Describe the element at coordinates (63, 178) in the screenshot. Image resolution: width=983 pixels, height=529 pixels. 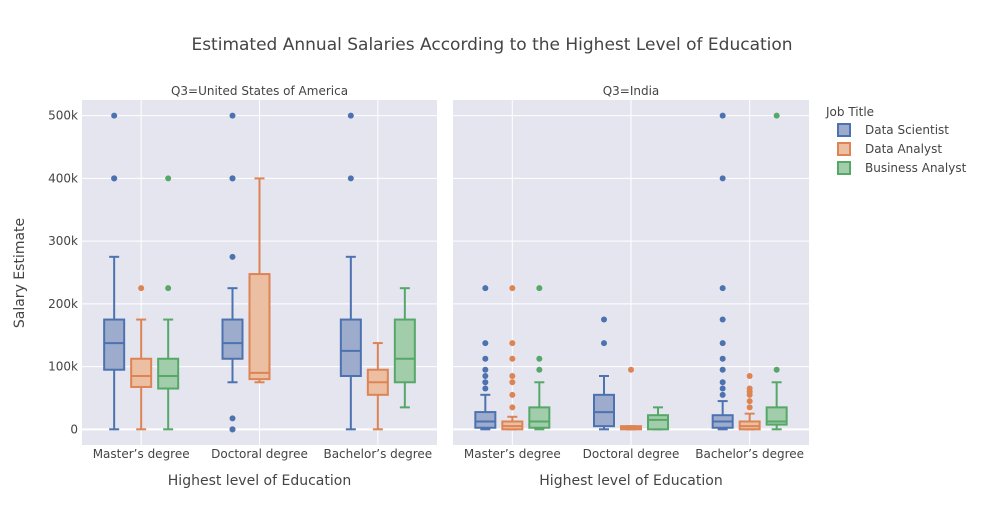
I see `y-tick-label: 400k` at that location.